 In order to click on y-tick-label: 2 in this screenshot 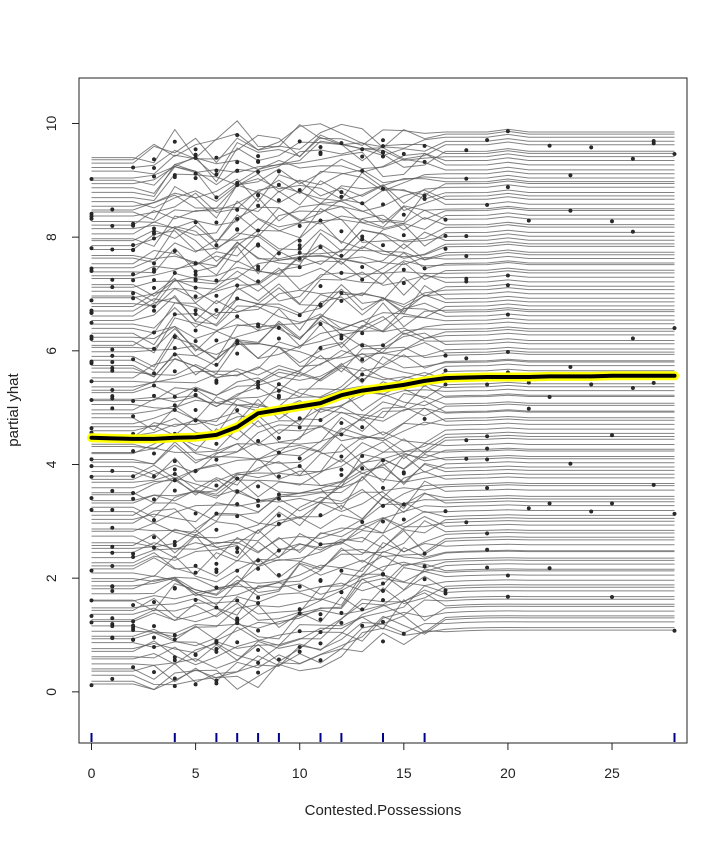, I will do `click(51, 578)`.